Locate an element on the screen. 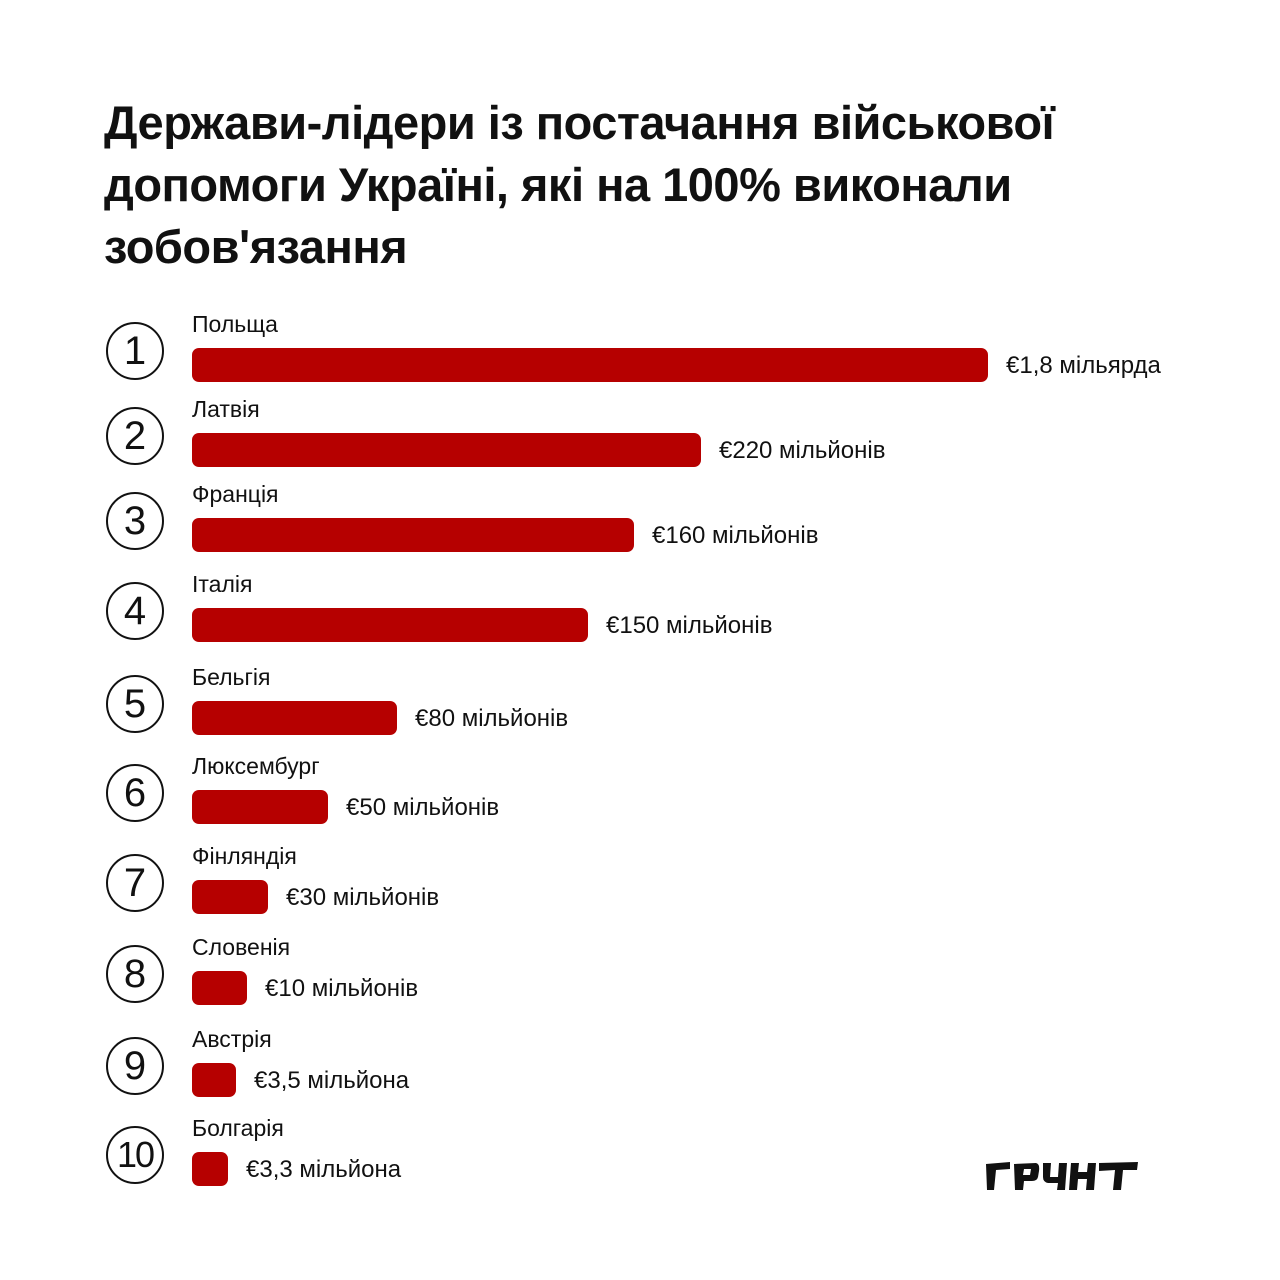 This screenshot has height=1280, width=1280. grunt-logo is located at coordinates (1062, 1176).